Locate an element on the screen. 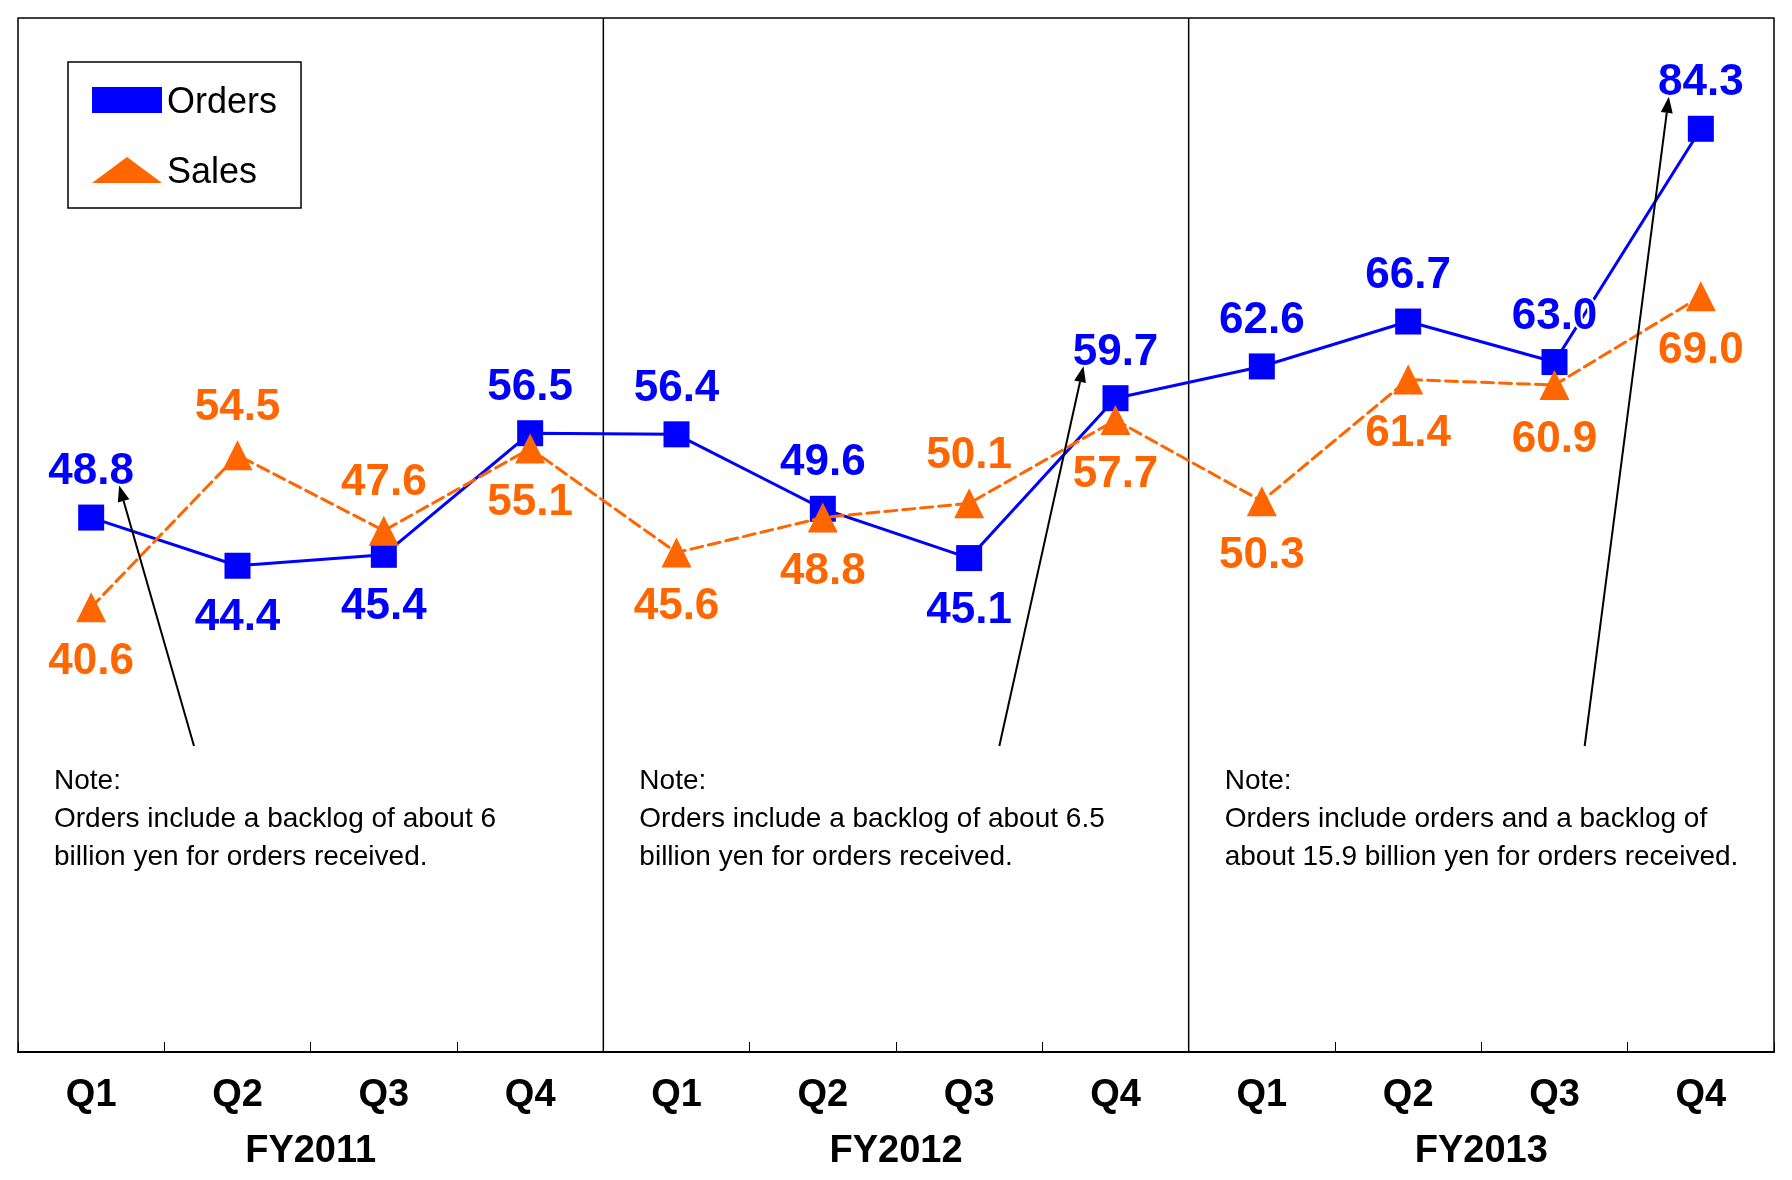 The width and height of the screenshot is (1792, 1180). data-label: 69.0 is located at coordinates (1701, 347).